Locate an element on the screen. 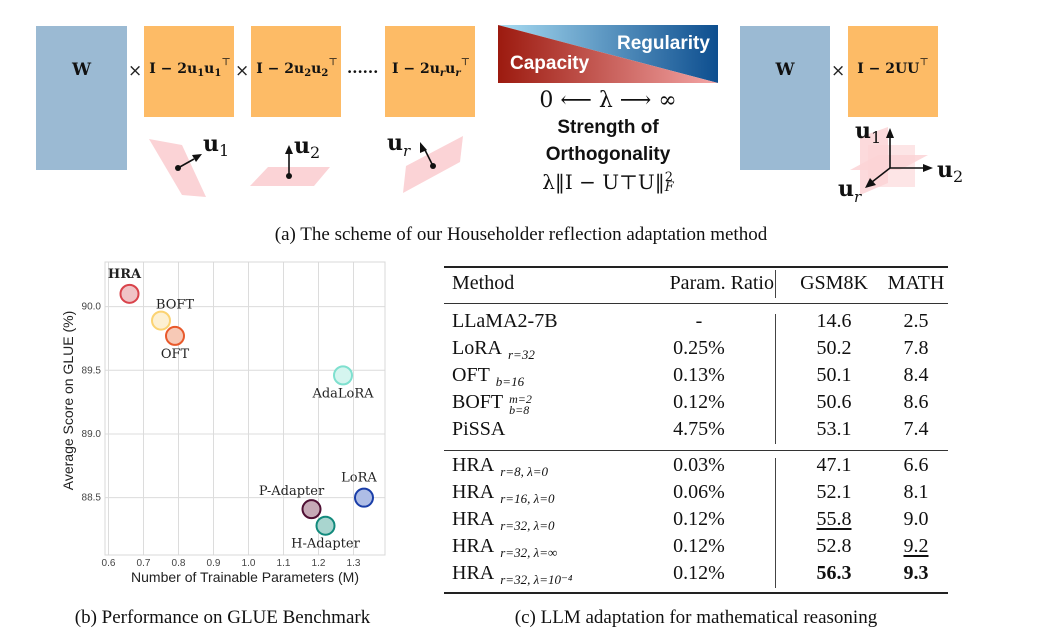 This screenshot has width=1042, height=640. multiply-symbol: × is located at coordinates (838, 71).